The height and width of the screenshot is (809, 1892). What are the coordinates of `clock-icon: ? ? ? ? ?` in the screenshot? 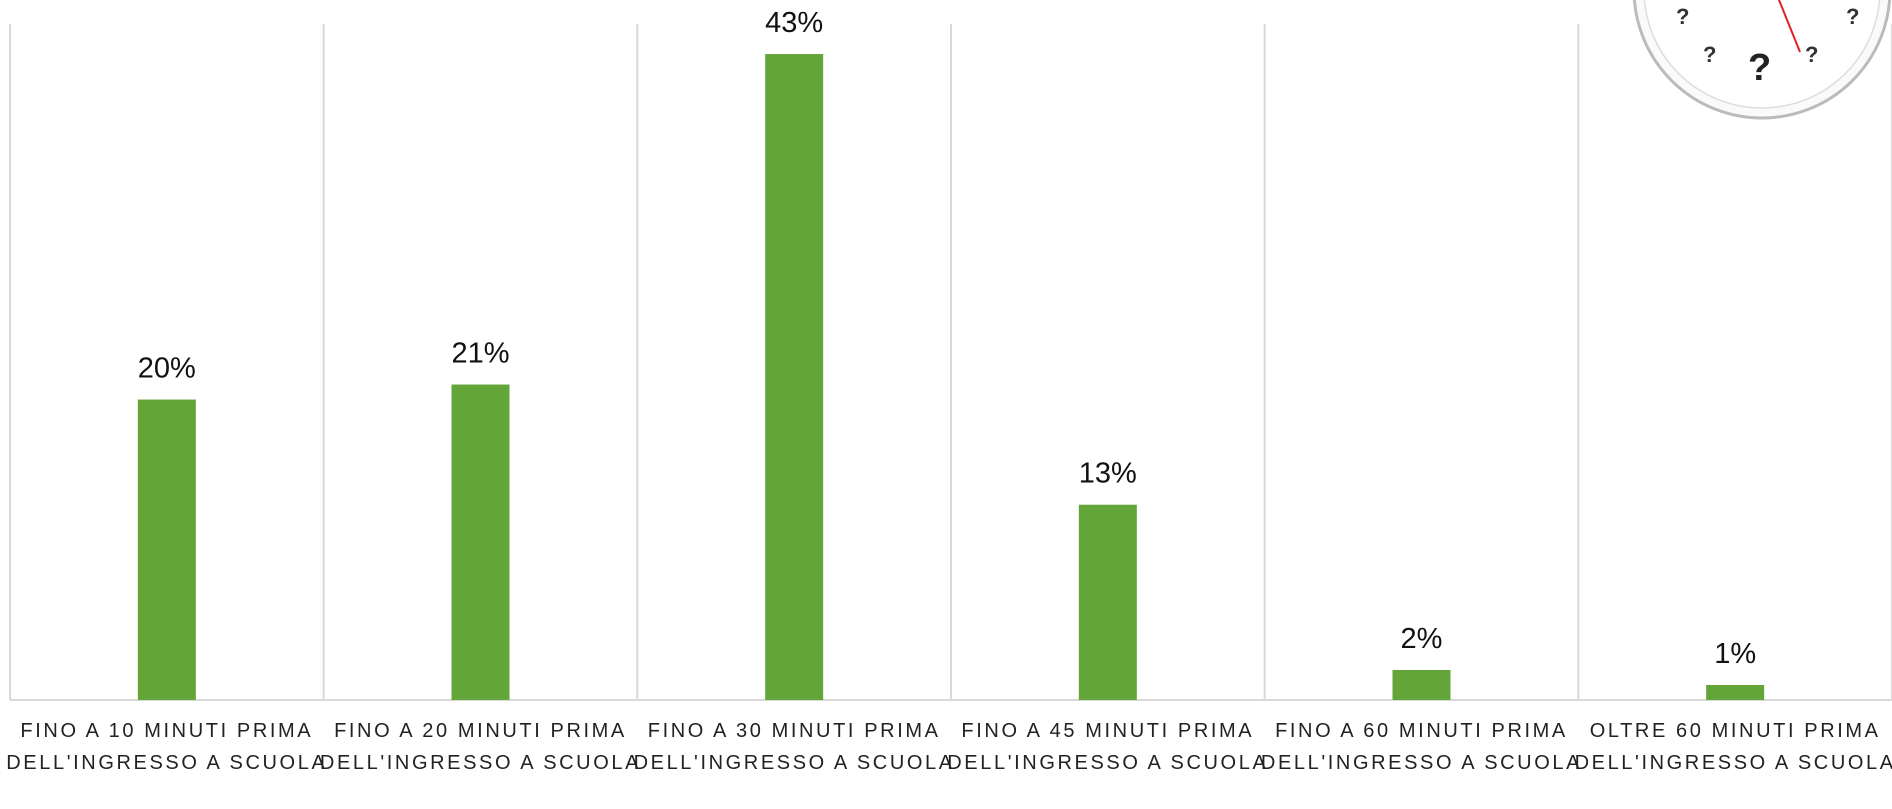 It's located at (1762, 60).